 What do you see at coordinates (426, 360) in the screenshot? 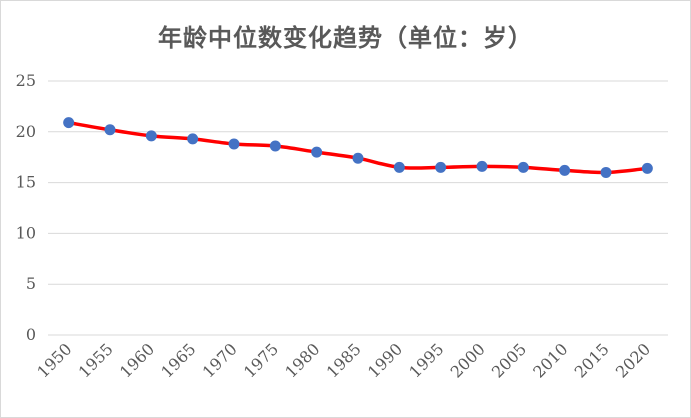
I see `x-tick-label: 1995` at bounding box center [426, 360].